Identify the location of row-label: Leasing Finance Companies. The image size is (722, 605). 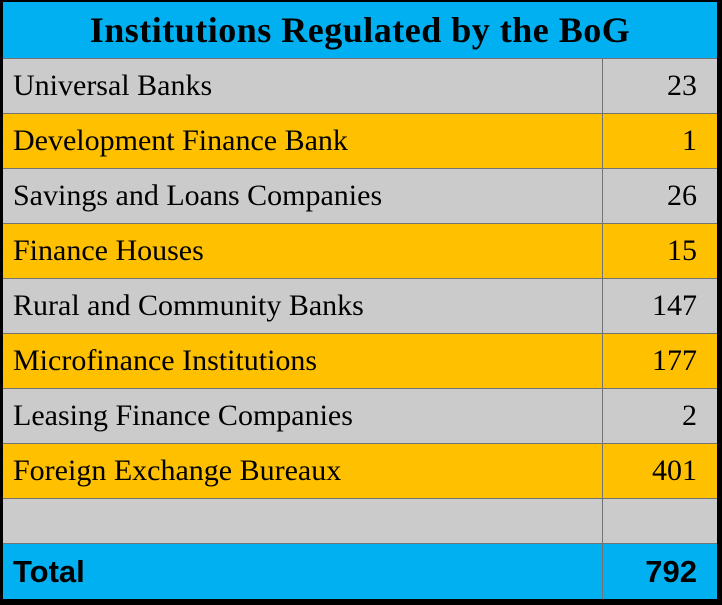
(183, 415).